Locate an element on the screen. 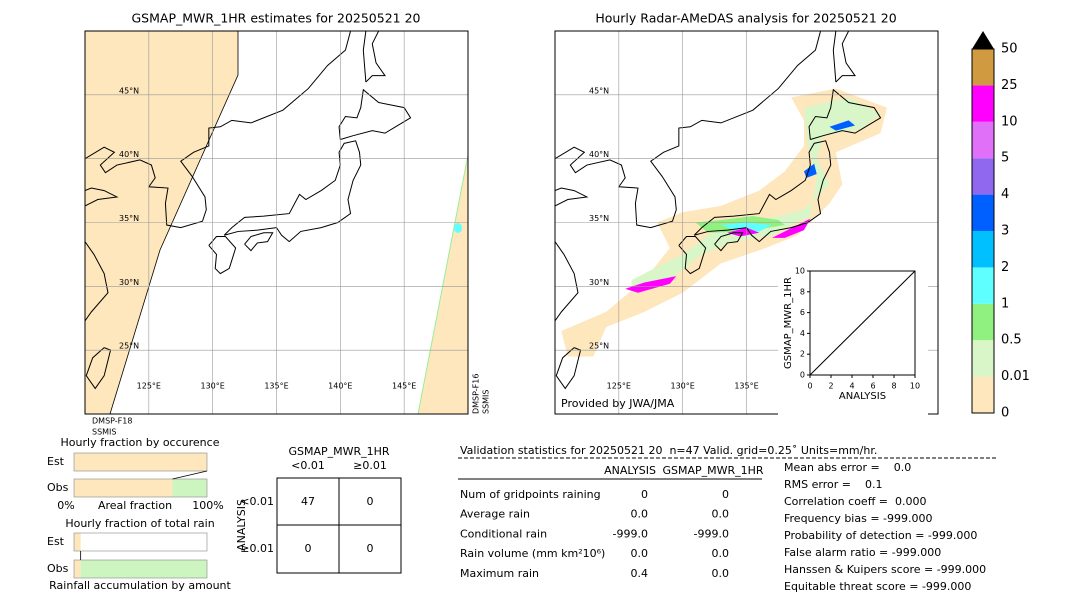 This screenshot has width=1080, height=612. stat-value: -999.0 is located at coordinates (630, 533).